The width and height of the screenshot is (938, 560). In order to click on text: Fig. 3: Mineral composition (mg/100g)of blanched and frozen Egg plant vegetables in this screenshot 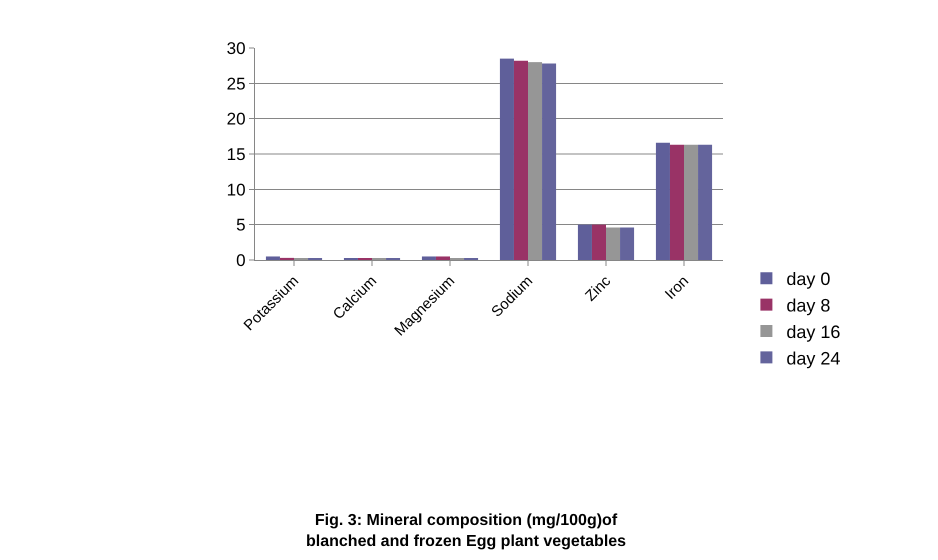, I will do `click(466, 531)`.